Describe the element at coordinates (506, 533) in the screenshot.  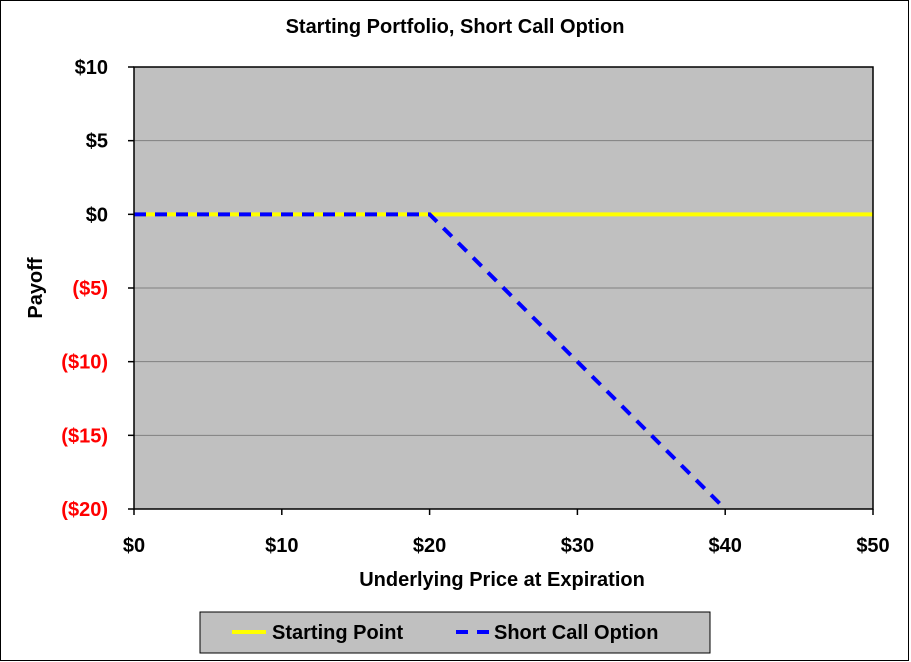
I see `x-axis-ticks: $0 $10 $20 $30 $40 $50` at that location.